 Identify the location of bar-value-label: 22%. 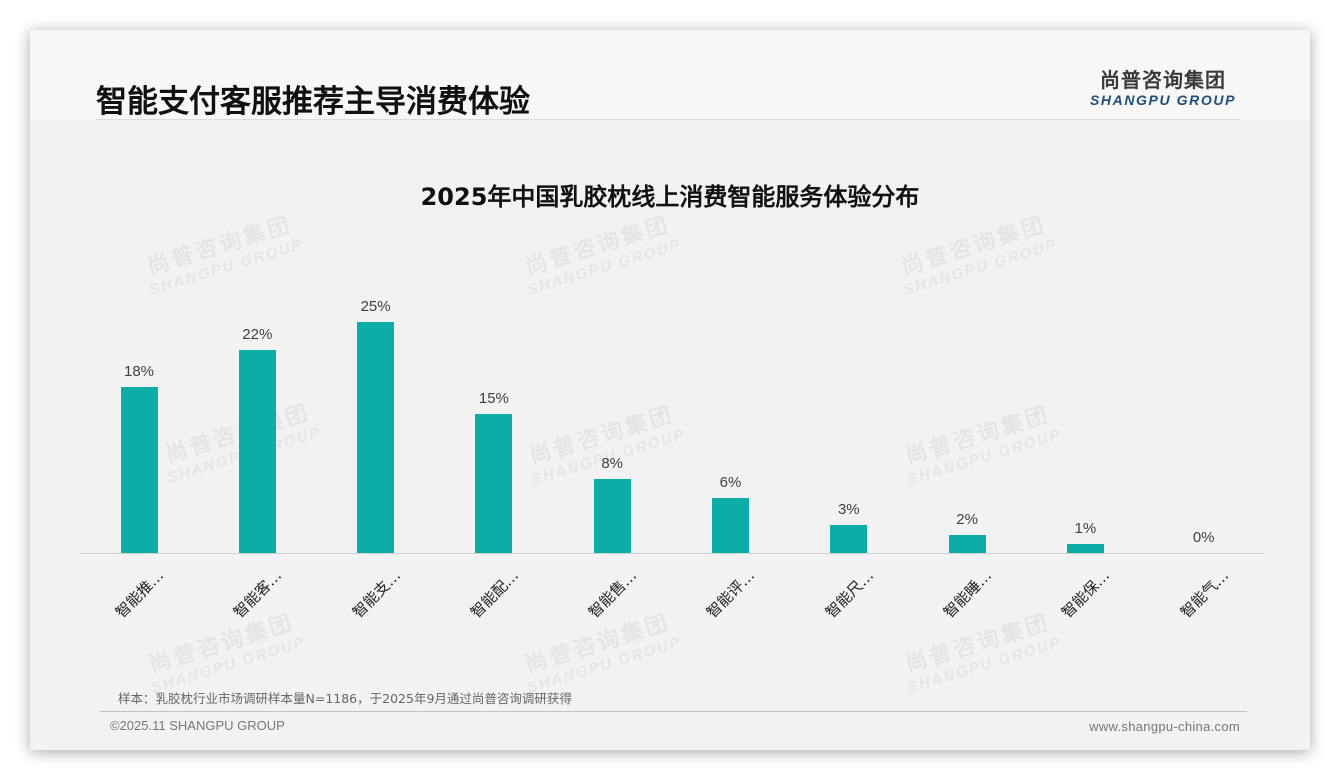
(257, 334).